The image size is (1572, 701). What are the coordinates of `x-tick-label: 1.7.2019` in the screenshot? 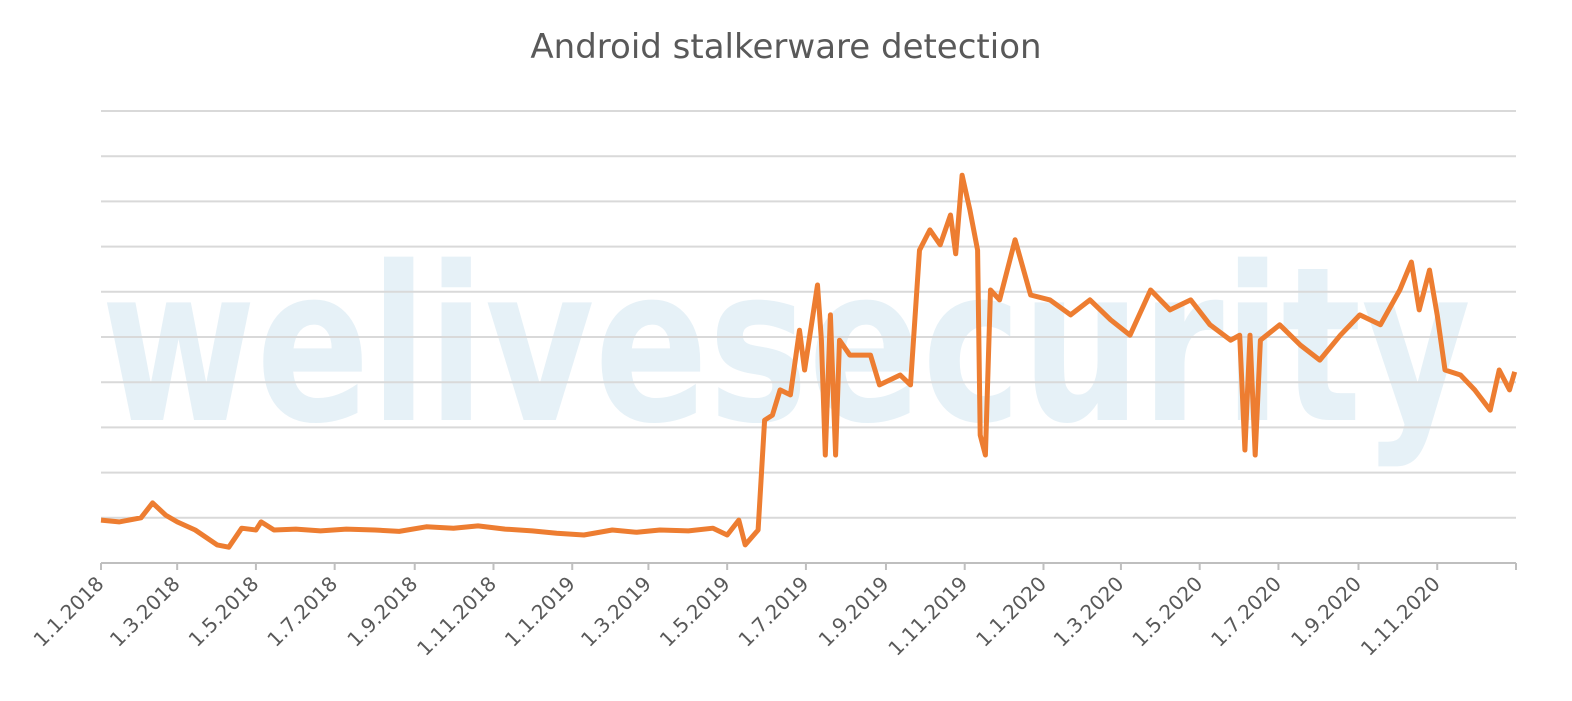 It's located at (774, 612).